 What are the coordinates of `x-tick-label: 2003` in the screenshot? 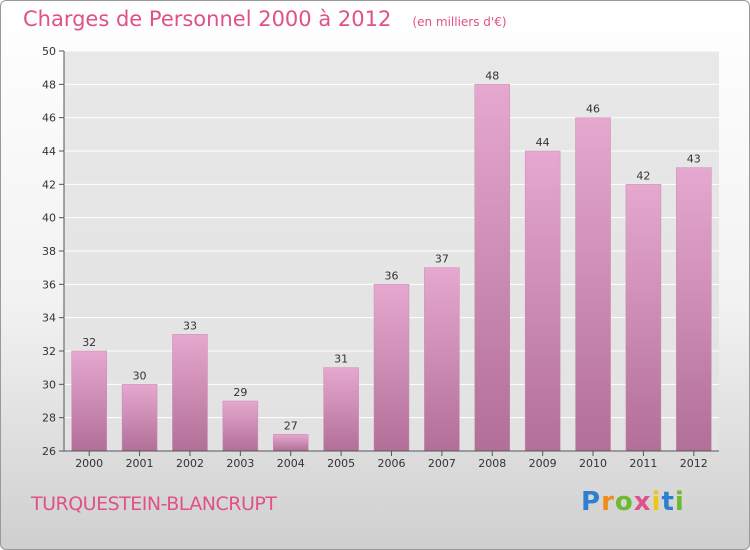 It's located at (240, 463).